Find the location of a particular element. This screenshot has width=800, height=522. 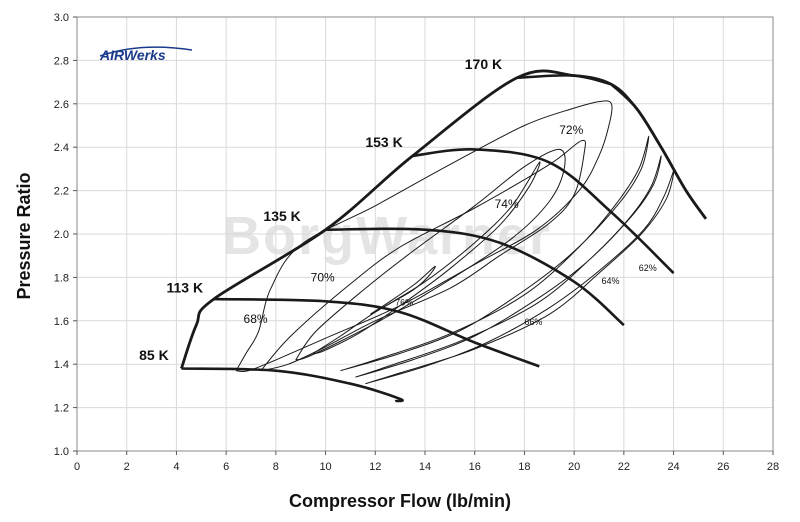

efficiency-label: 72% is located at coordinates (571, 130).